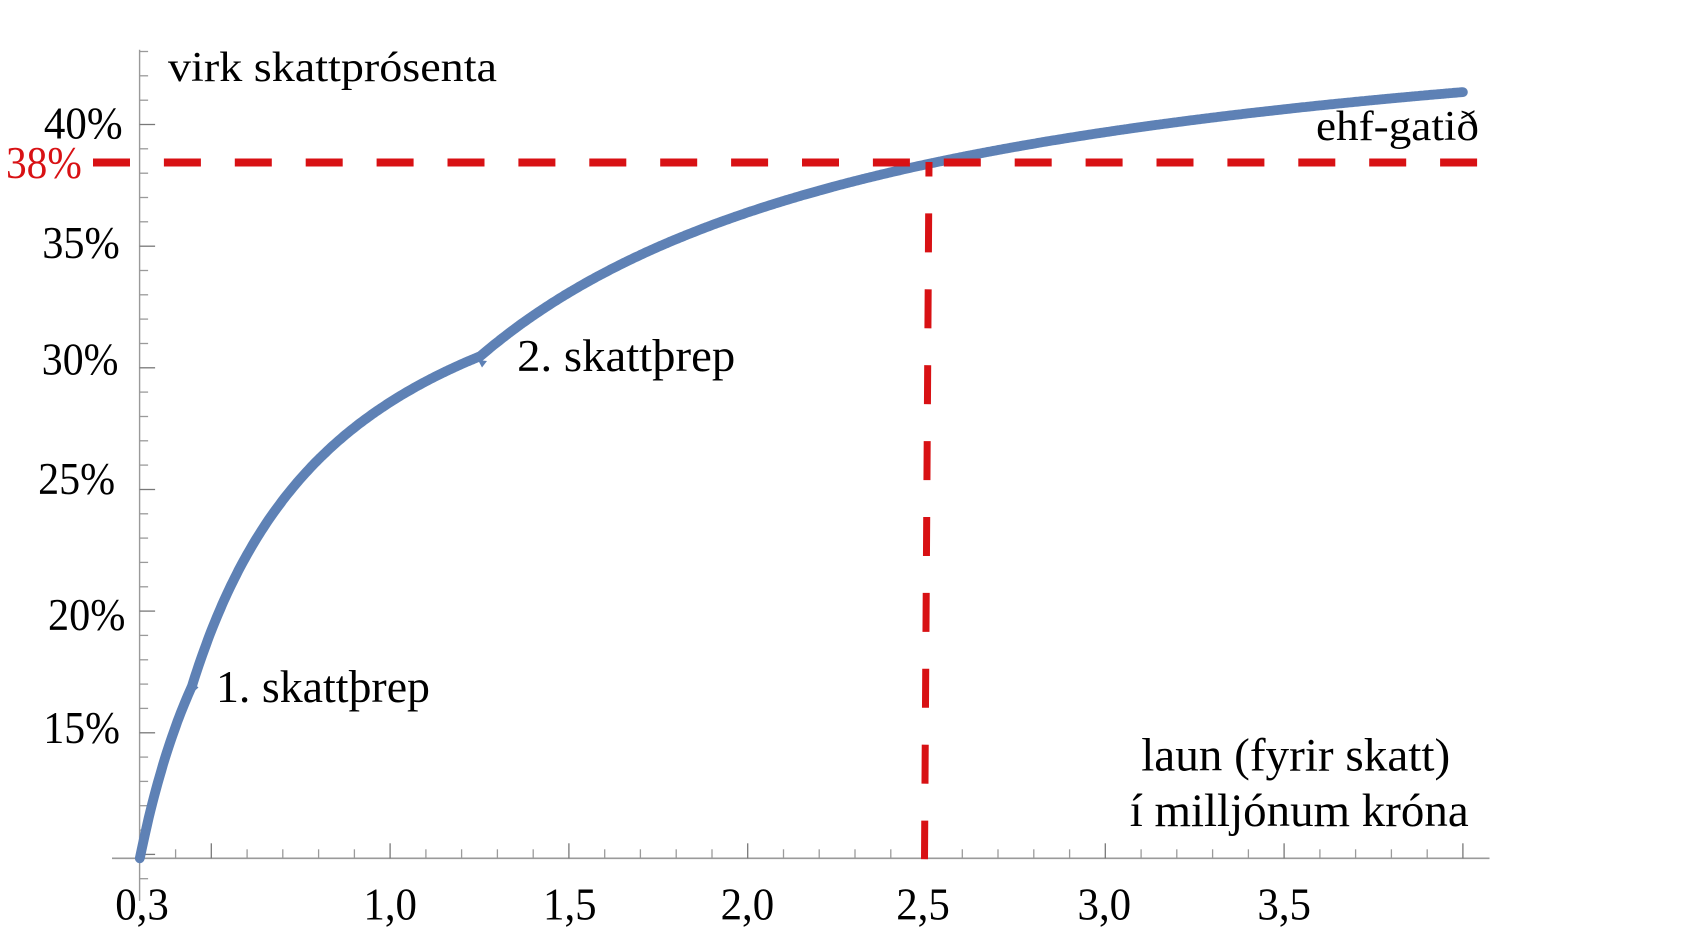  Describe the element at coordinates (81, 243) in the screenshot. I see `svg-text: 35%` at that location.